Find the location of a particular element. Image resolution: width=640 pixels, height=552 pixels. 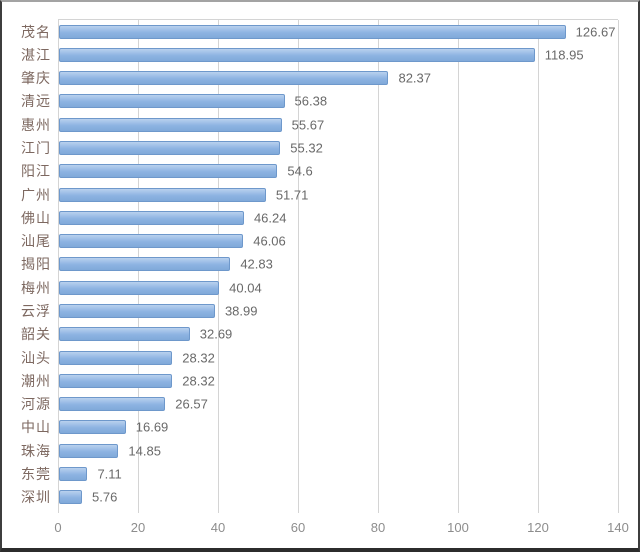

category-label: 肇庆 is located at coordinates (36, 78).